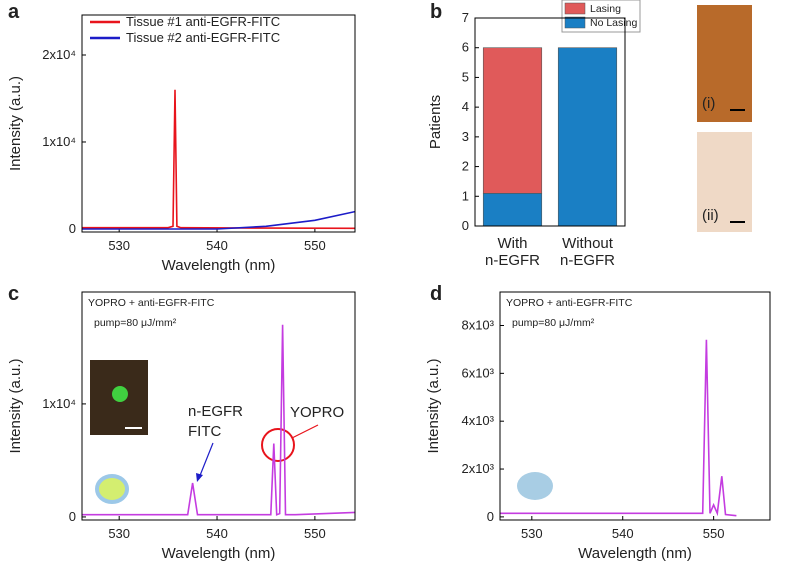 Image resolution: width=800 pixels, height=568 pixels. I want to click on legend-label: Tissue #2 anti-EGFR-FITC, so click(203, 37).